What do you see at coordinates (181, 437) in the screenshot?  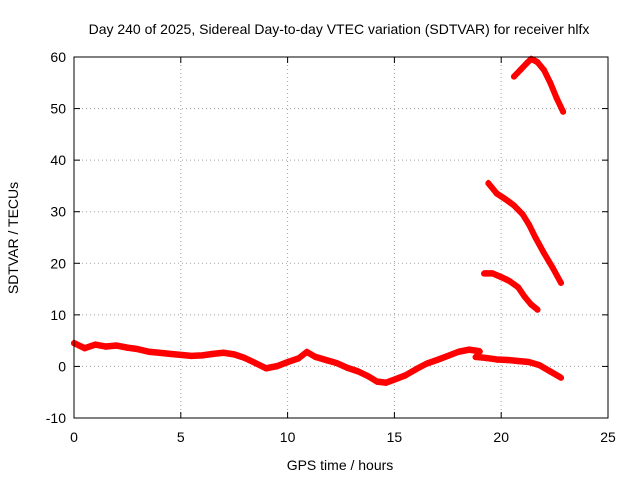 I see `x-tick-label: 5` at bounding box center [181, 437].